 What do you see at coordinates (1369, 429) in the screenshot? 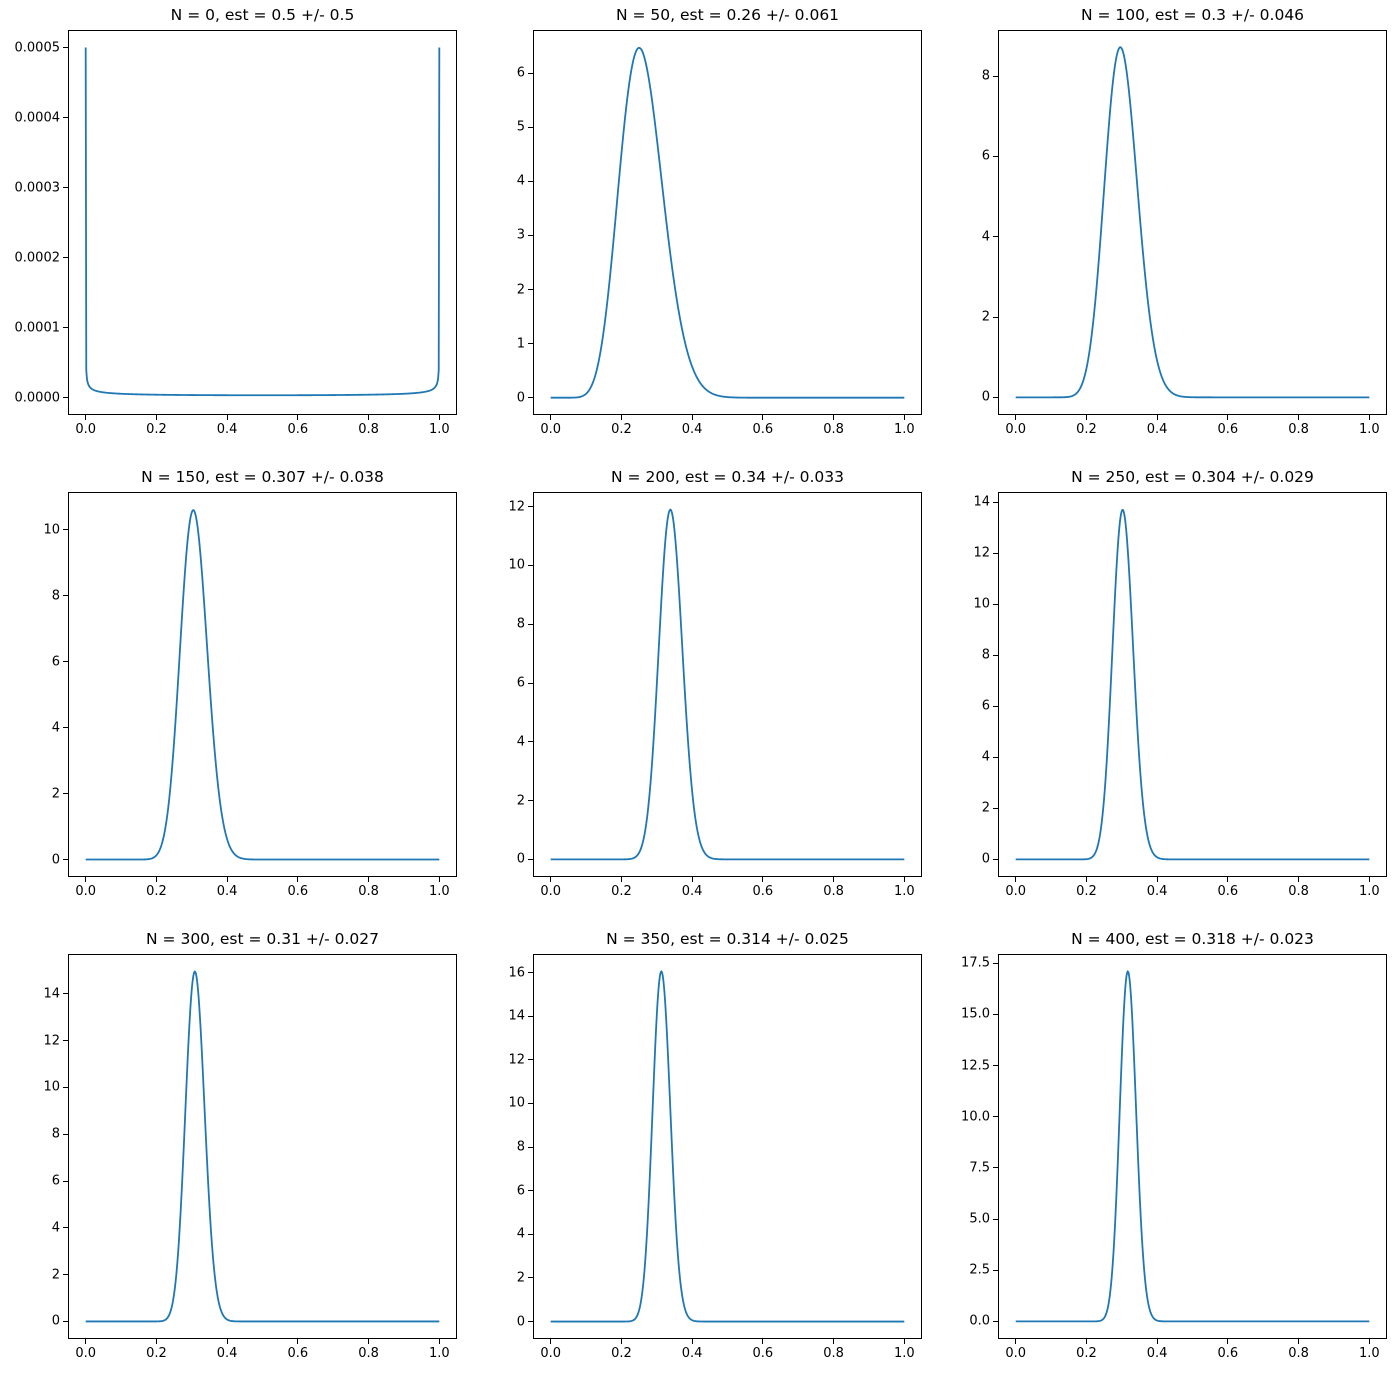
I see `x-tick-label: 1.0` at bounding box center [1369, 429].